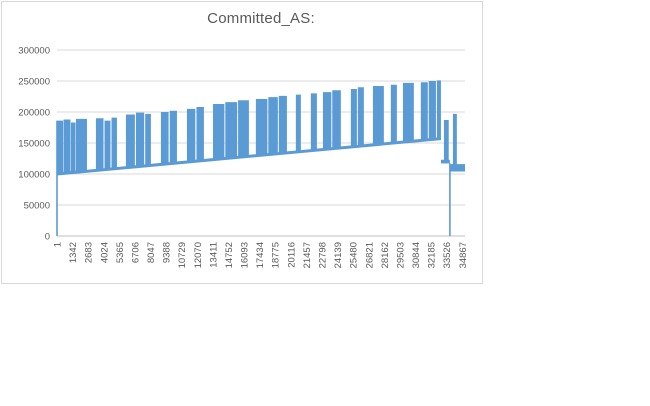 The image size is (650, 406). What do you see at coordinates (37, 206) in the screenshot?
I see `svg-text: 50000` at bounding box center [37, 206].